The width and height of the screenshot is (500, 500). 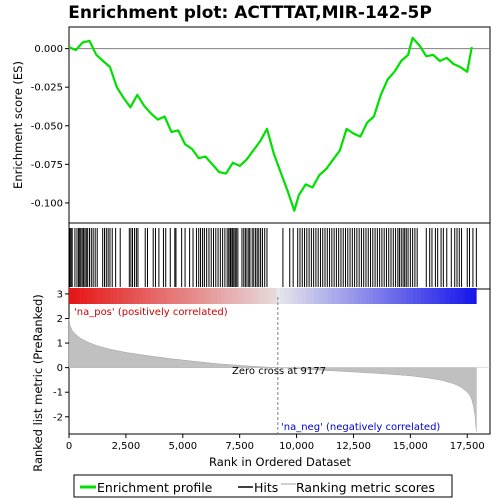 I want to click on x-tick-label: 12,500, so click(x=353, y=446).